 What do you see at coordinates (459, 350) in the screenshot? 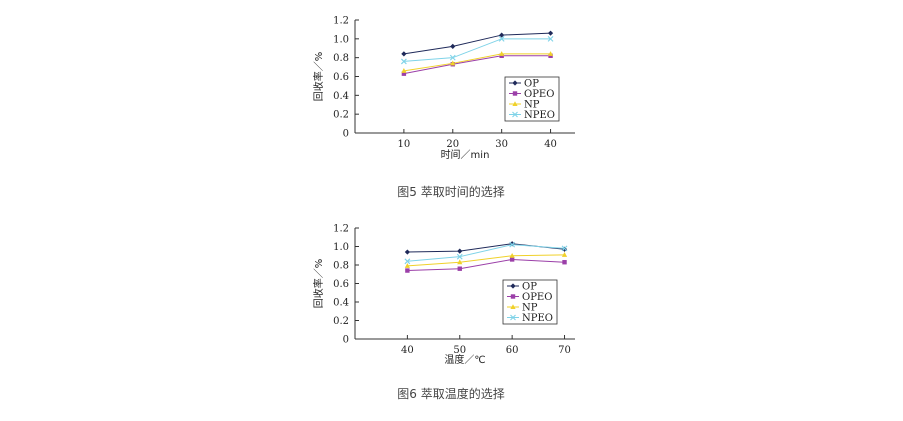
I see `x-tick-label: 50` at bounding box center [459, 350].